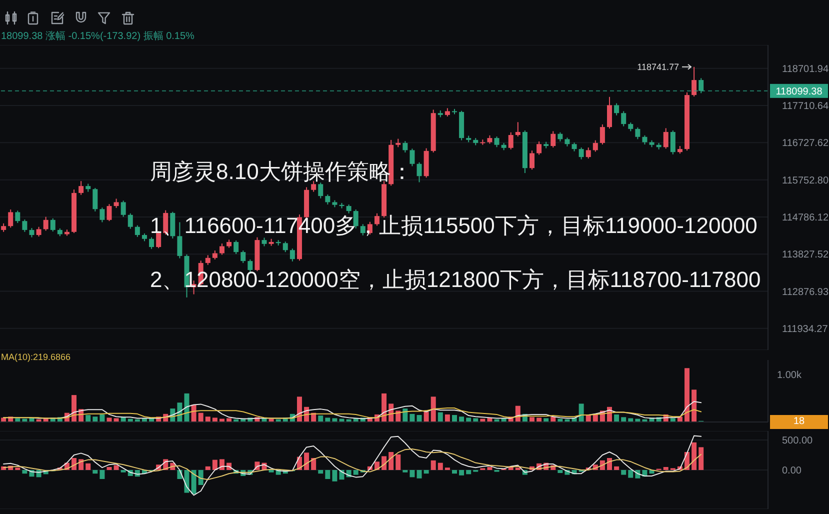  I want to click on y-tick-label: 118701.94, so click(805, 69).